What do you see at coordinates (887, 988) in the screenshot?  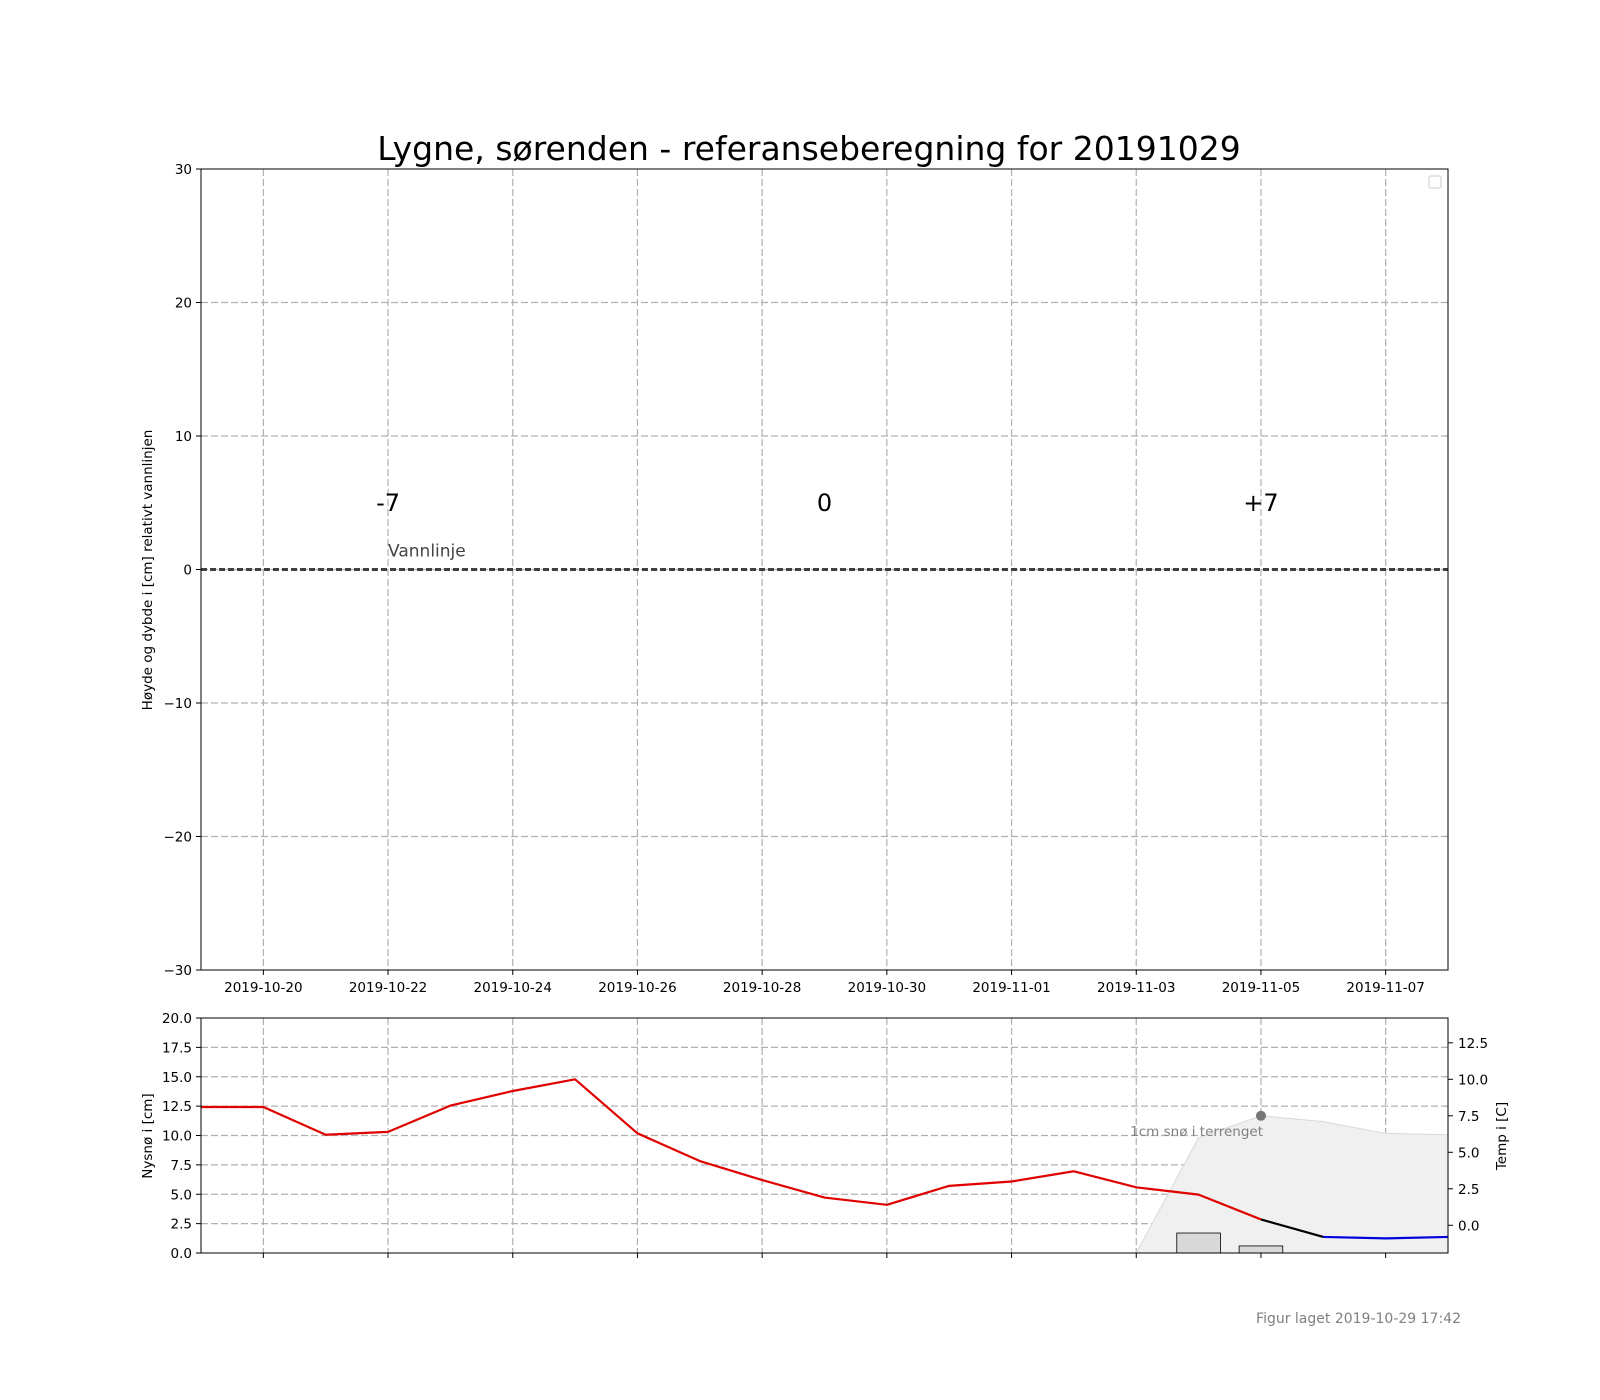 I see `top-x-tick-label: 2019-10-30` at bounding box center [887, 988].